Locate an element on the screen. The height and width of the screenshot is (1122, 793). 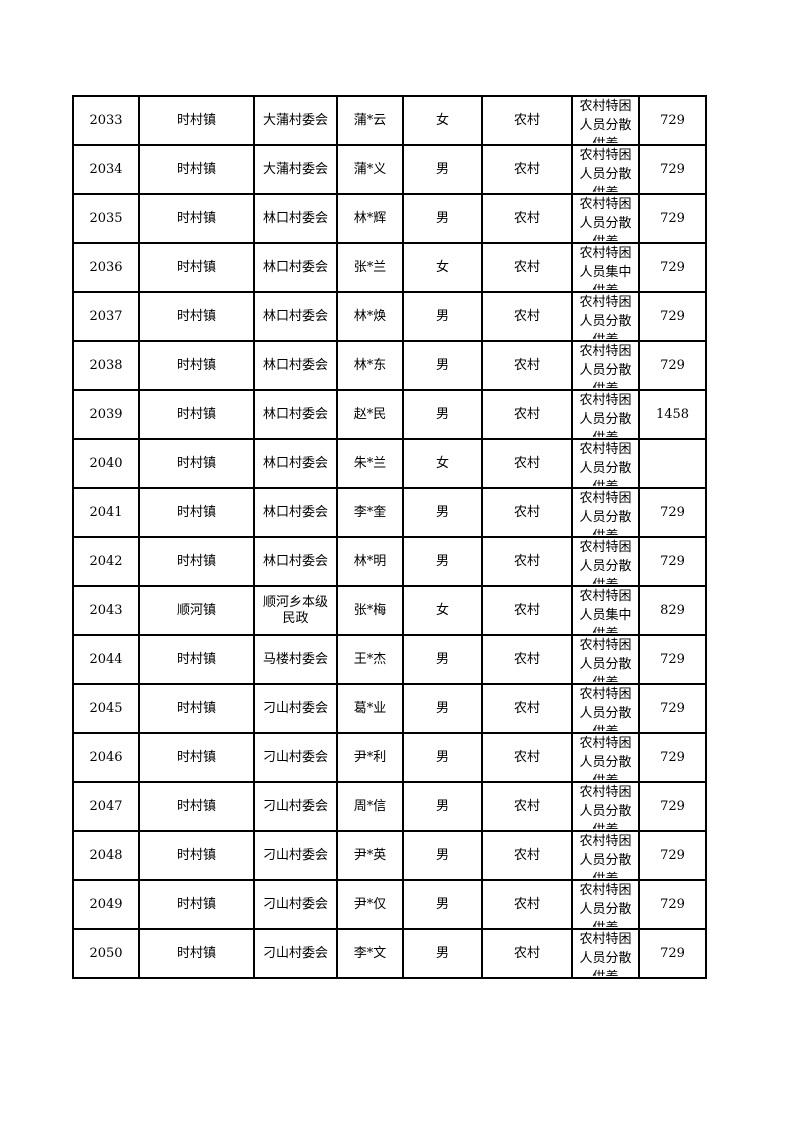
cell-village-committee: 顺河乡本级民政 is located at coordinates (295, 610).